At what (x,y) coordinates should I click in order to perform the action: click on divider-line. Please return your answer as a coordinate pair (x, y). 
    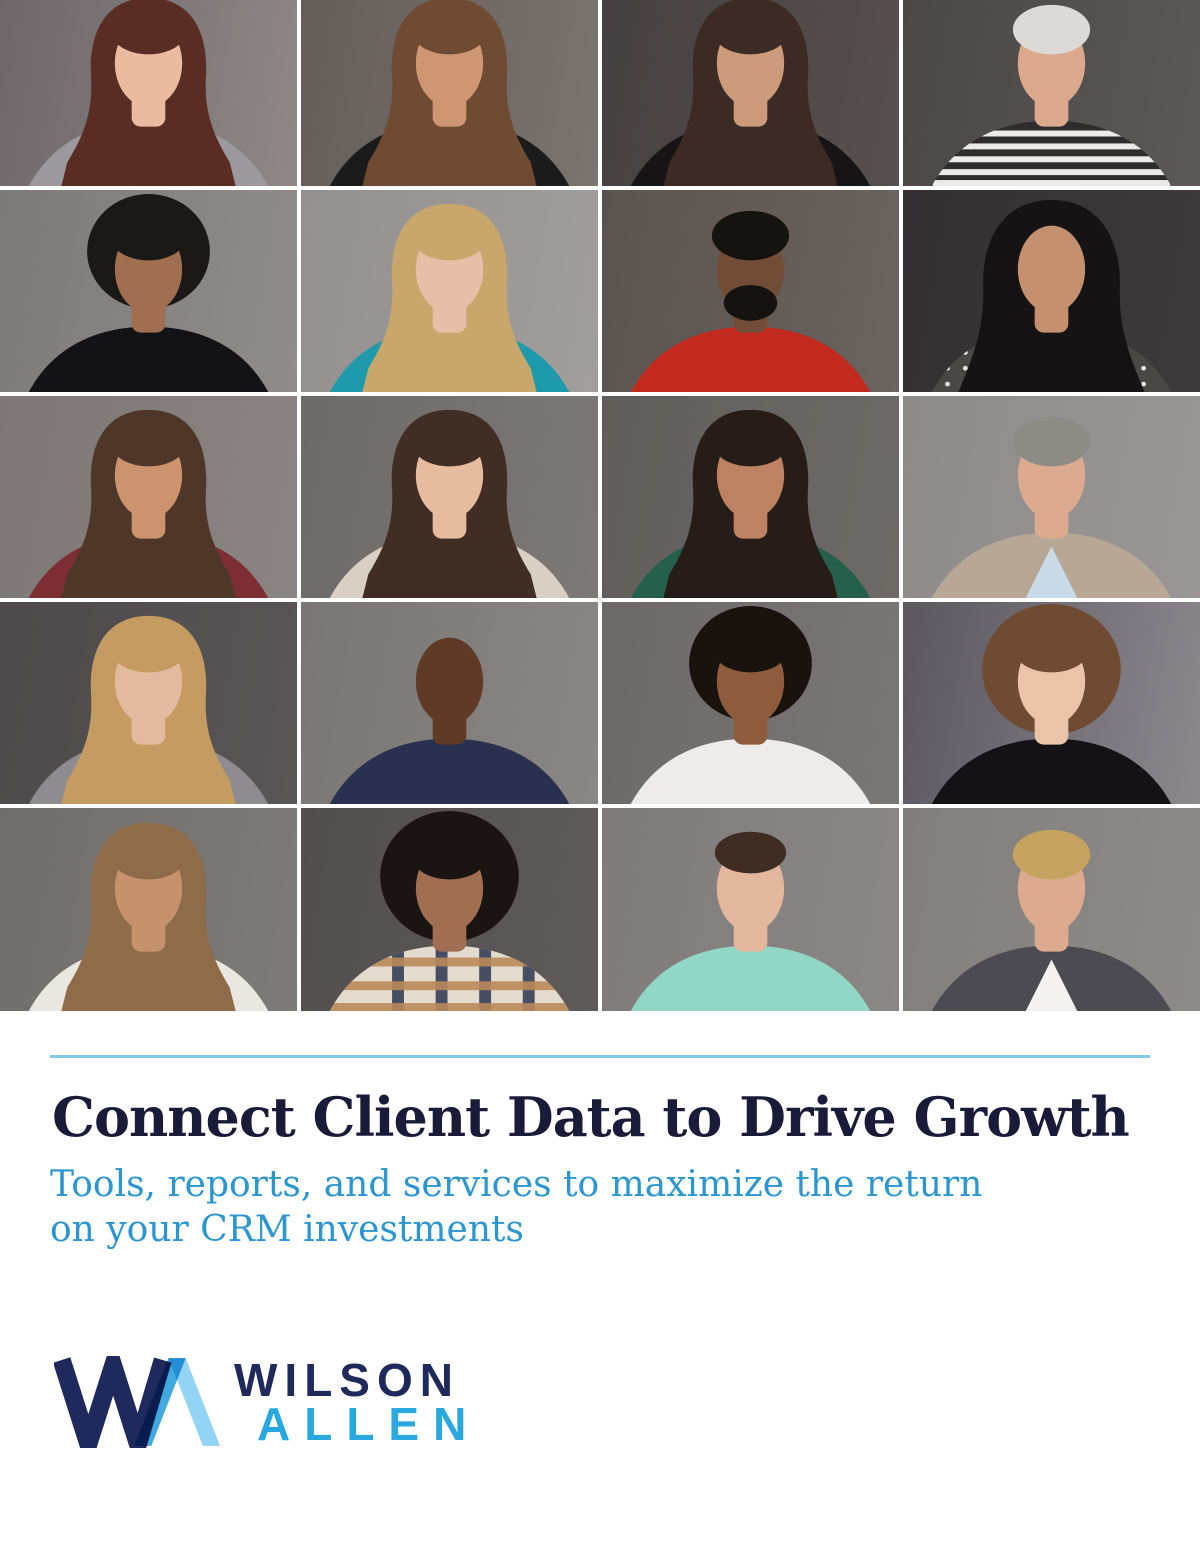
    Looking at the image, I should click on (600, 1056).